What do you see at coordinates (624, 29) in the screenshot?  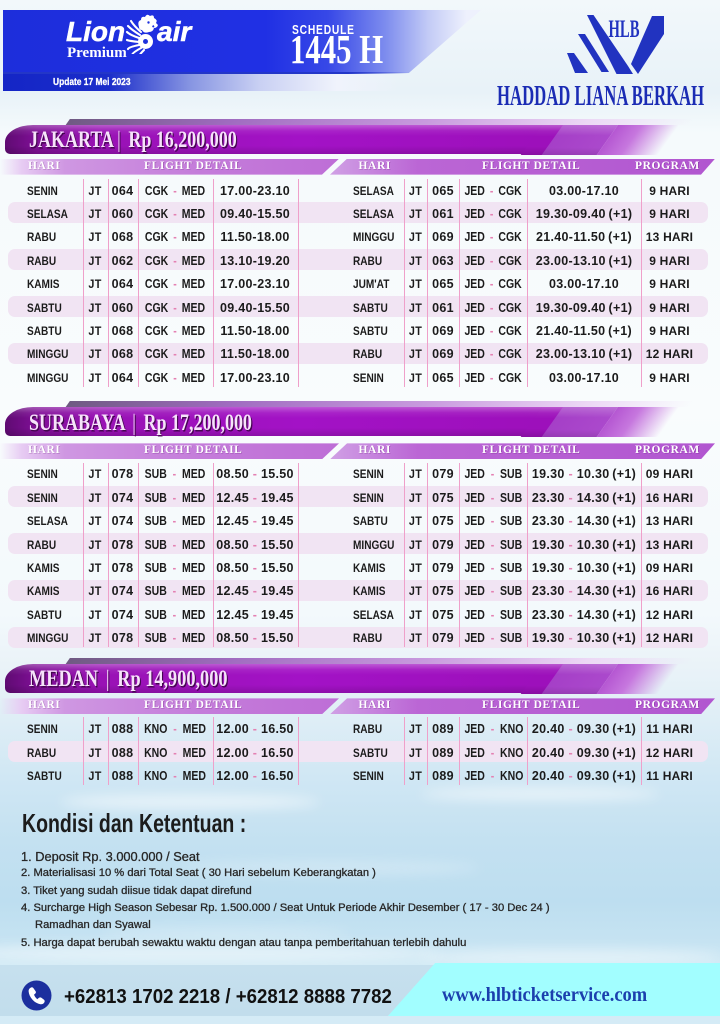 I see `svg-text: HLB` at bounding box center [624, 29].